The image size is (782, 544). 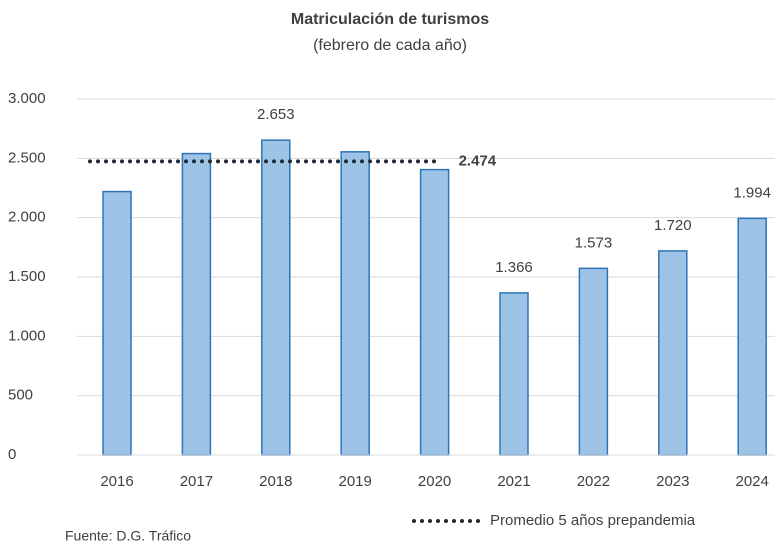 What do you see at coordinates (594, 242) in the screenshot?
I see `data-label: 1.573` at bounding box center [594, 242].